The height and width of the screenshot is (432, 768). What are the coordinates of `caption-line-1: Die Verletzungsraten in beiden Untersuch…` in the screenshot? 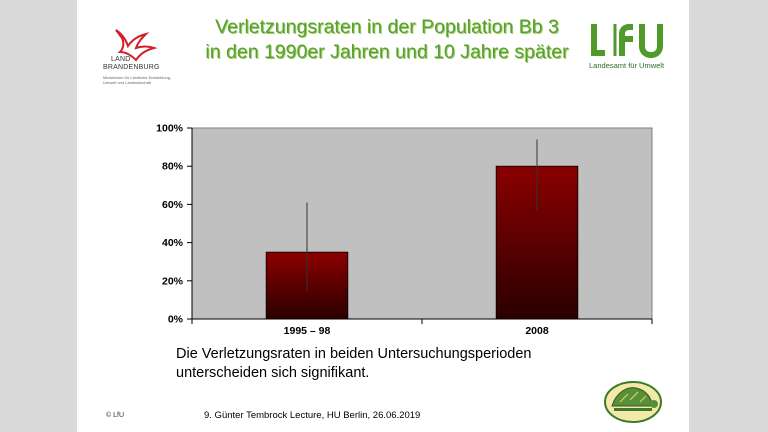 It's located at (354, 354).